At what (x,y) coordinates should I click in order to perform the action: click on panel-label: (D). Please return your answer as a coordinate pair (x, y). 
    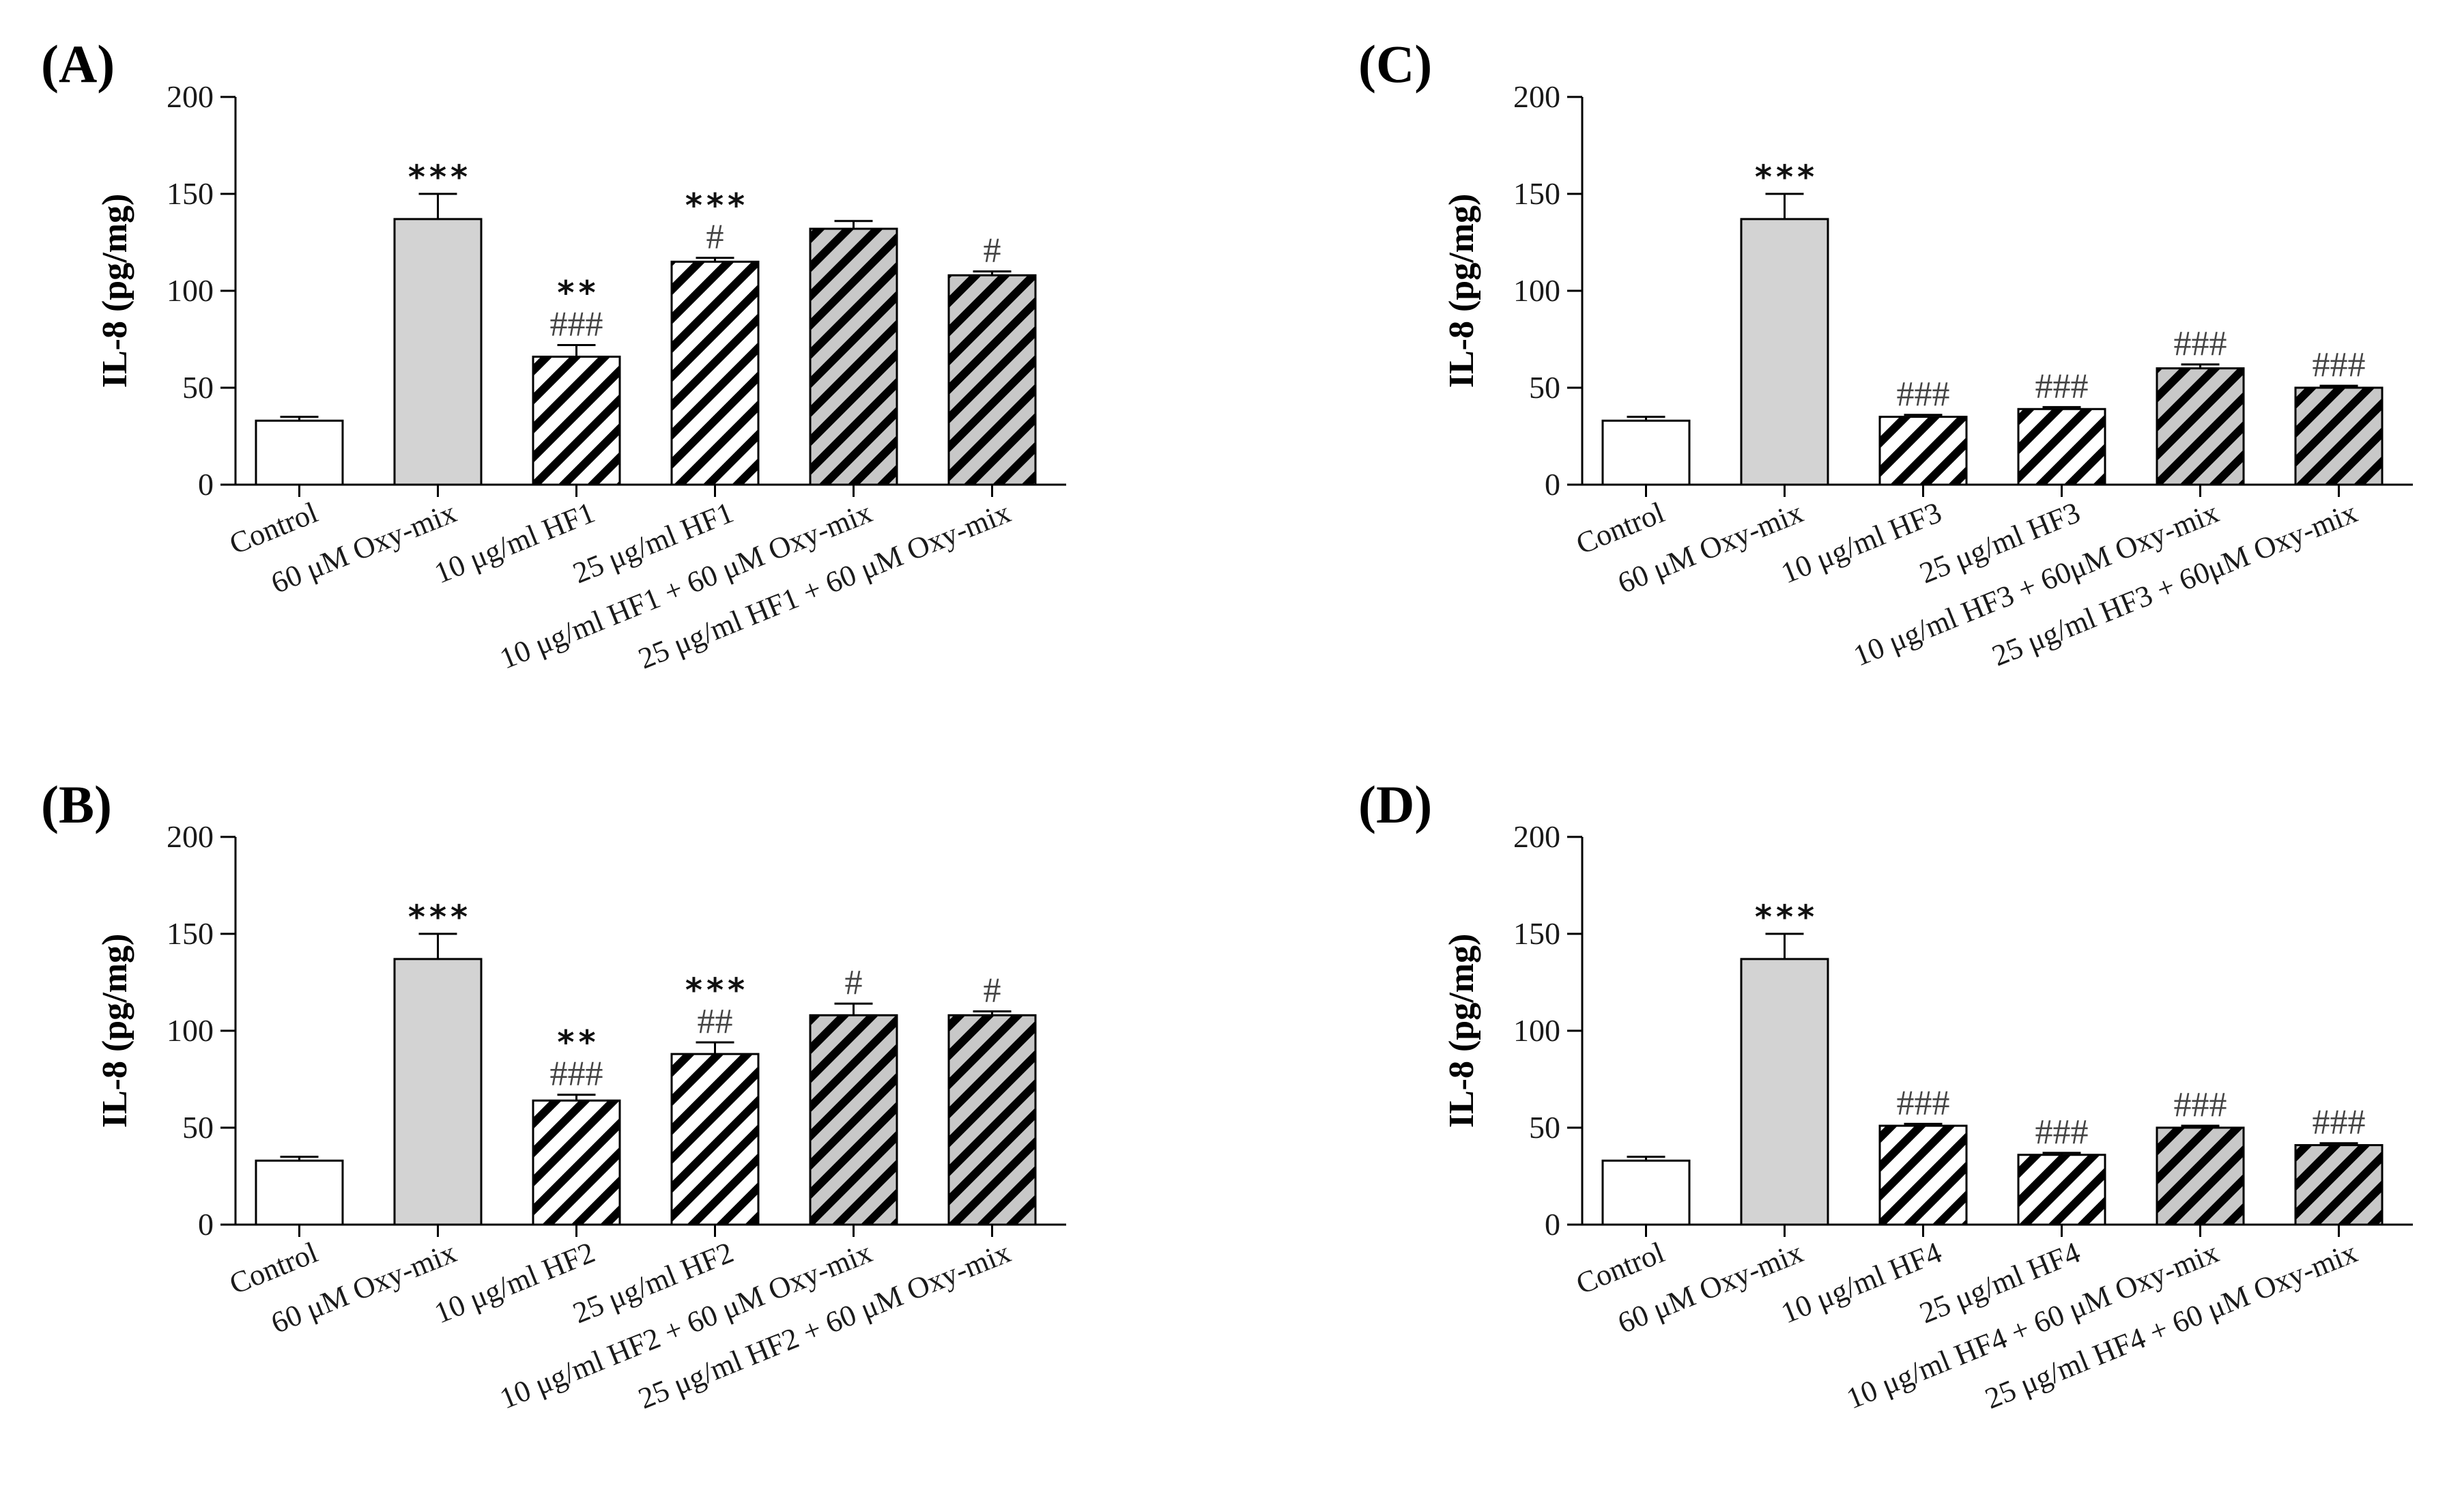
    Looking at the image, I should click on (1395, 804).